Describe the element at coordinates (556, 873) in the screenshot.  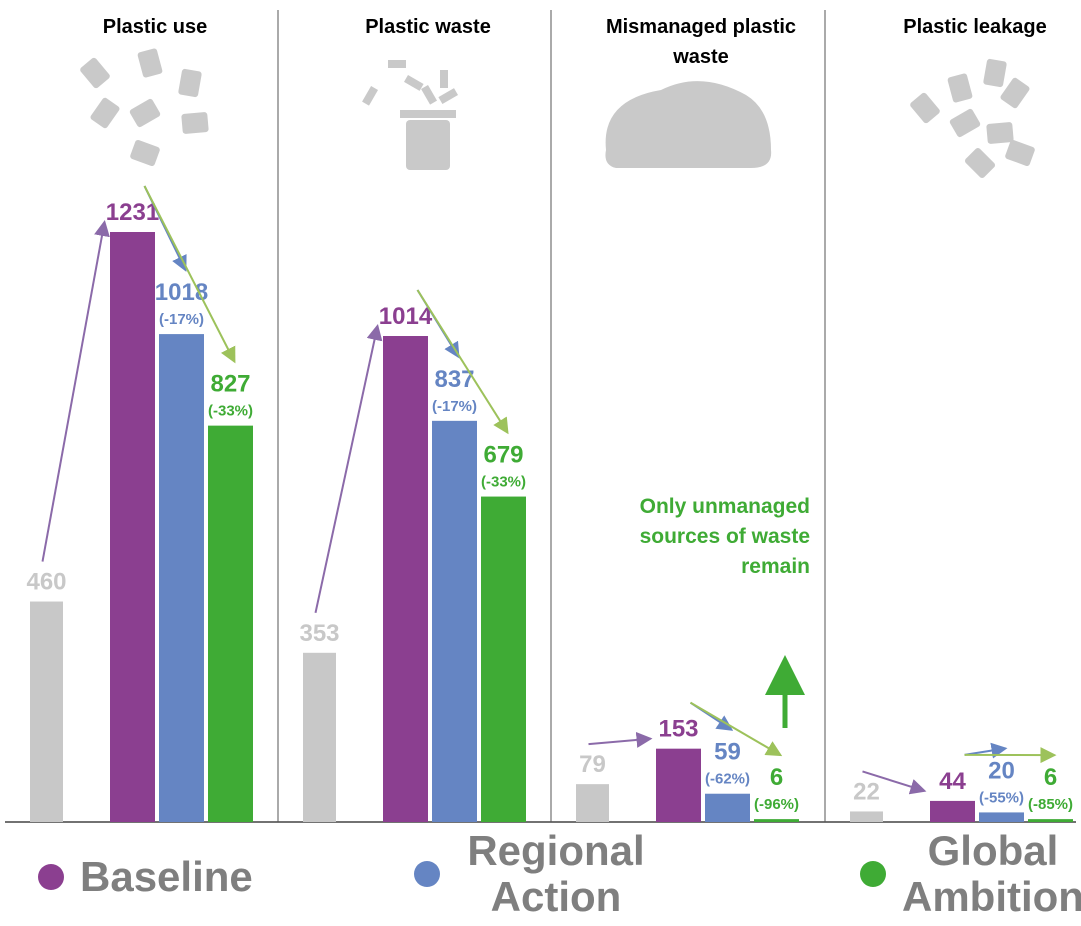
I see `legend-label: Regional Action` at that location.